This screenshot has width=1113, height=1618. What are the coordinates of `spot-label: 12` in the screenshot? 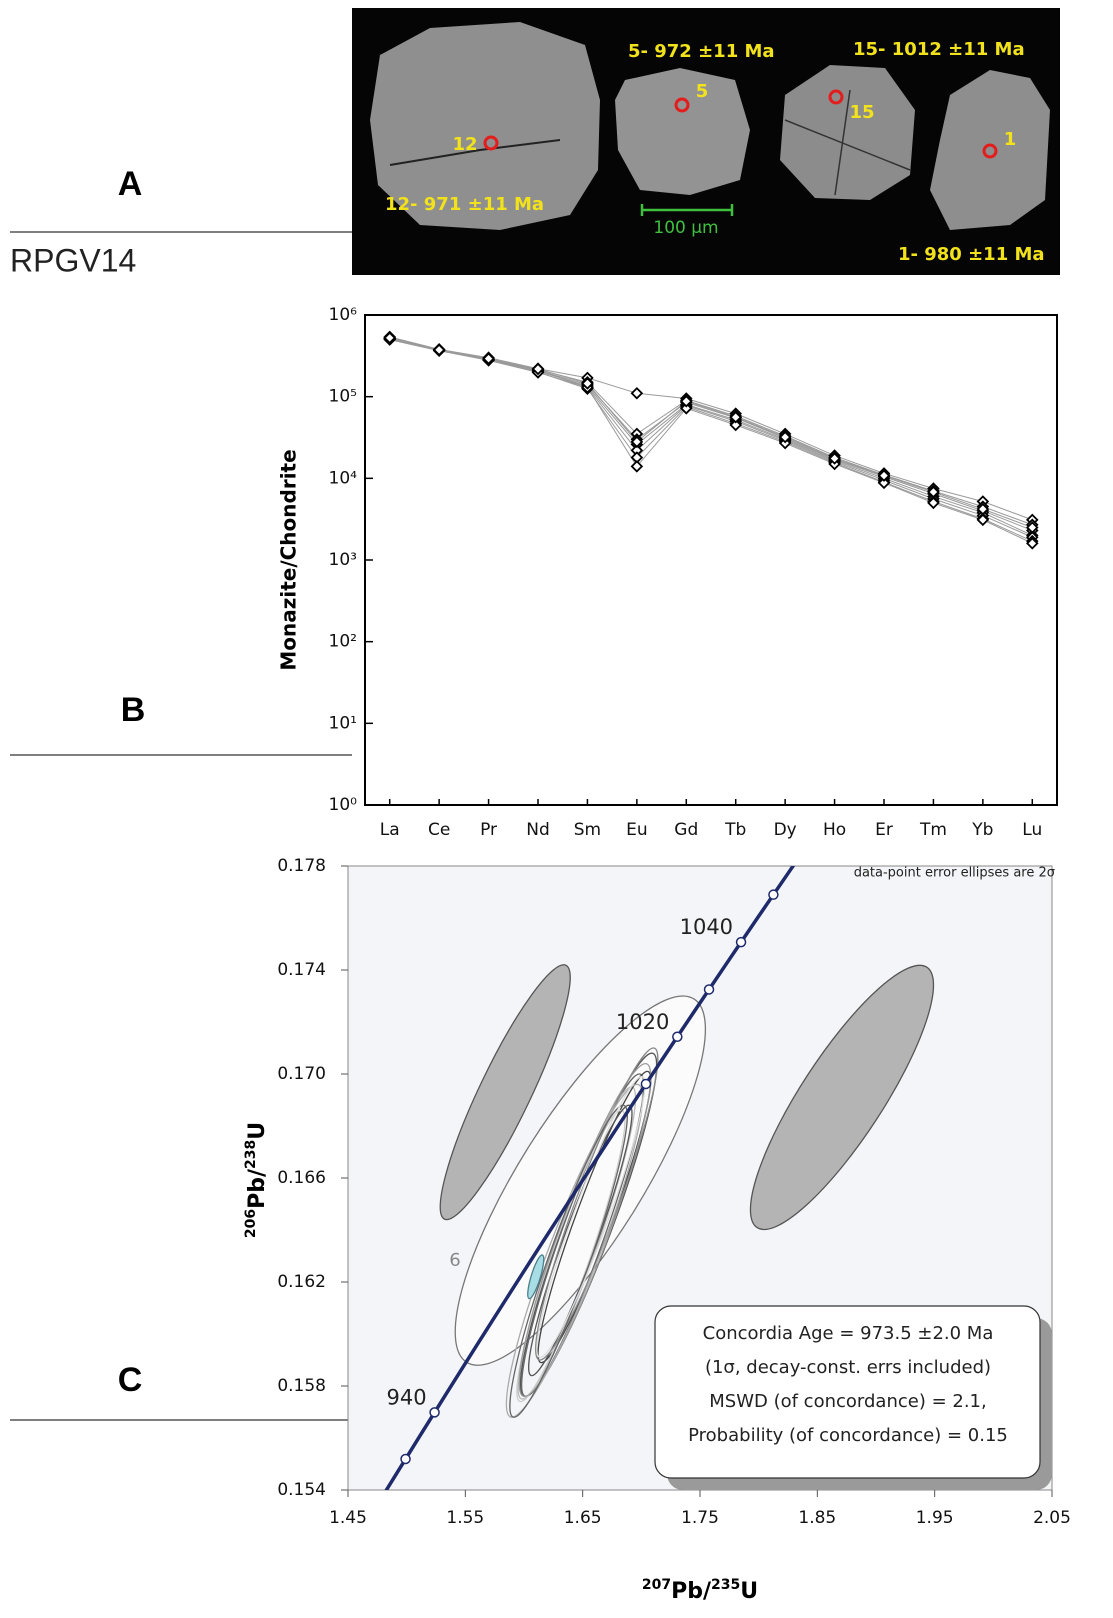 It's located at (464, 144).